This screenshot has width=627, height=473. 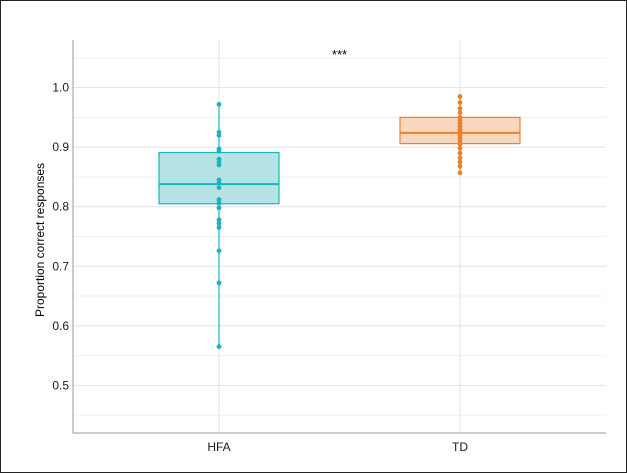 I want to click on x-tick-label: HFA, so click(x=218, y=447).